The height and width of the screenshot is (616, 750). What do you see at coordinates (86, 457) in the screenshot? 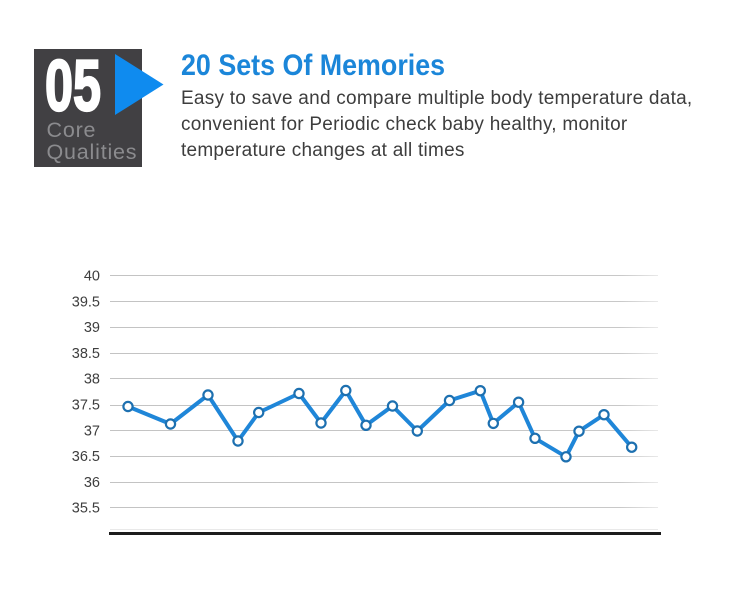
I see `svg-text: 36.5` at bounding box center [86, 457].